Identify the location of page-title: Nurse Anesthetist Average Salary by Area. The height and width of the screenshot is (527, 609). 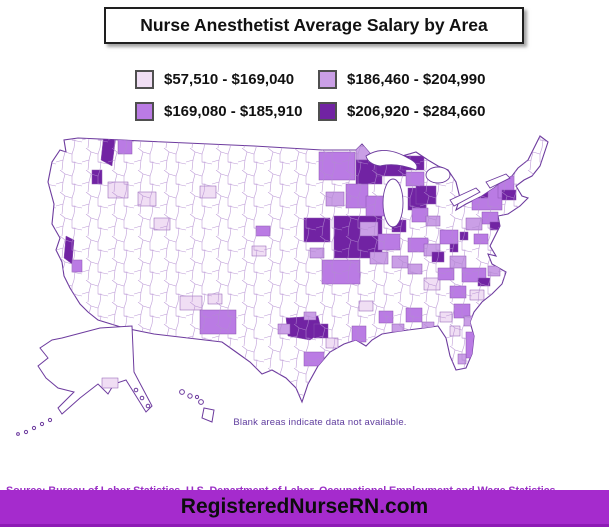
(314, 25).